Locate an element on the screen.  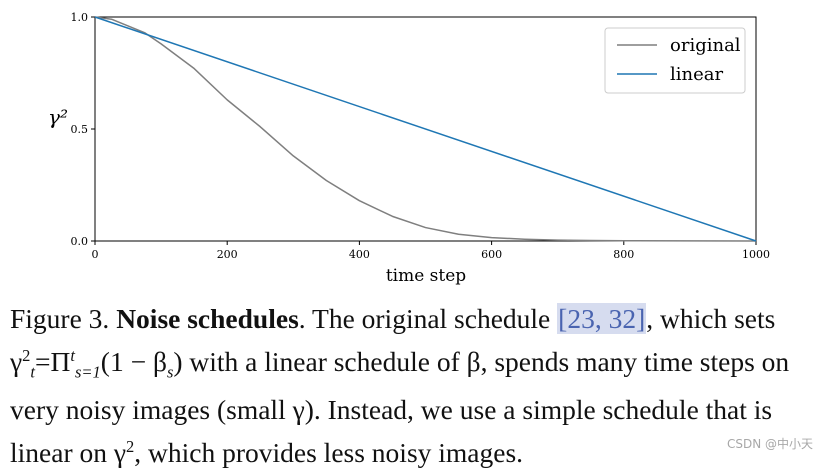
x-axis-label: time step is located at coordinates (426, 276).